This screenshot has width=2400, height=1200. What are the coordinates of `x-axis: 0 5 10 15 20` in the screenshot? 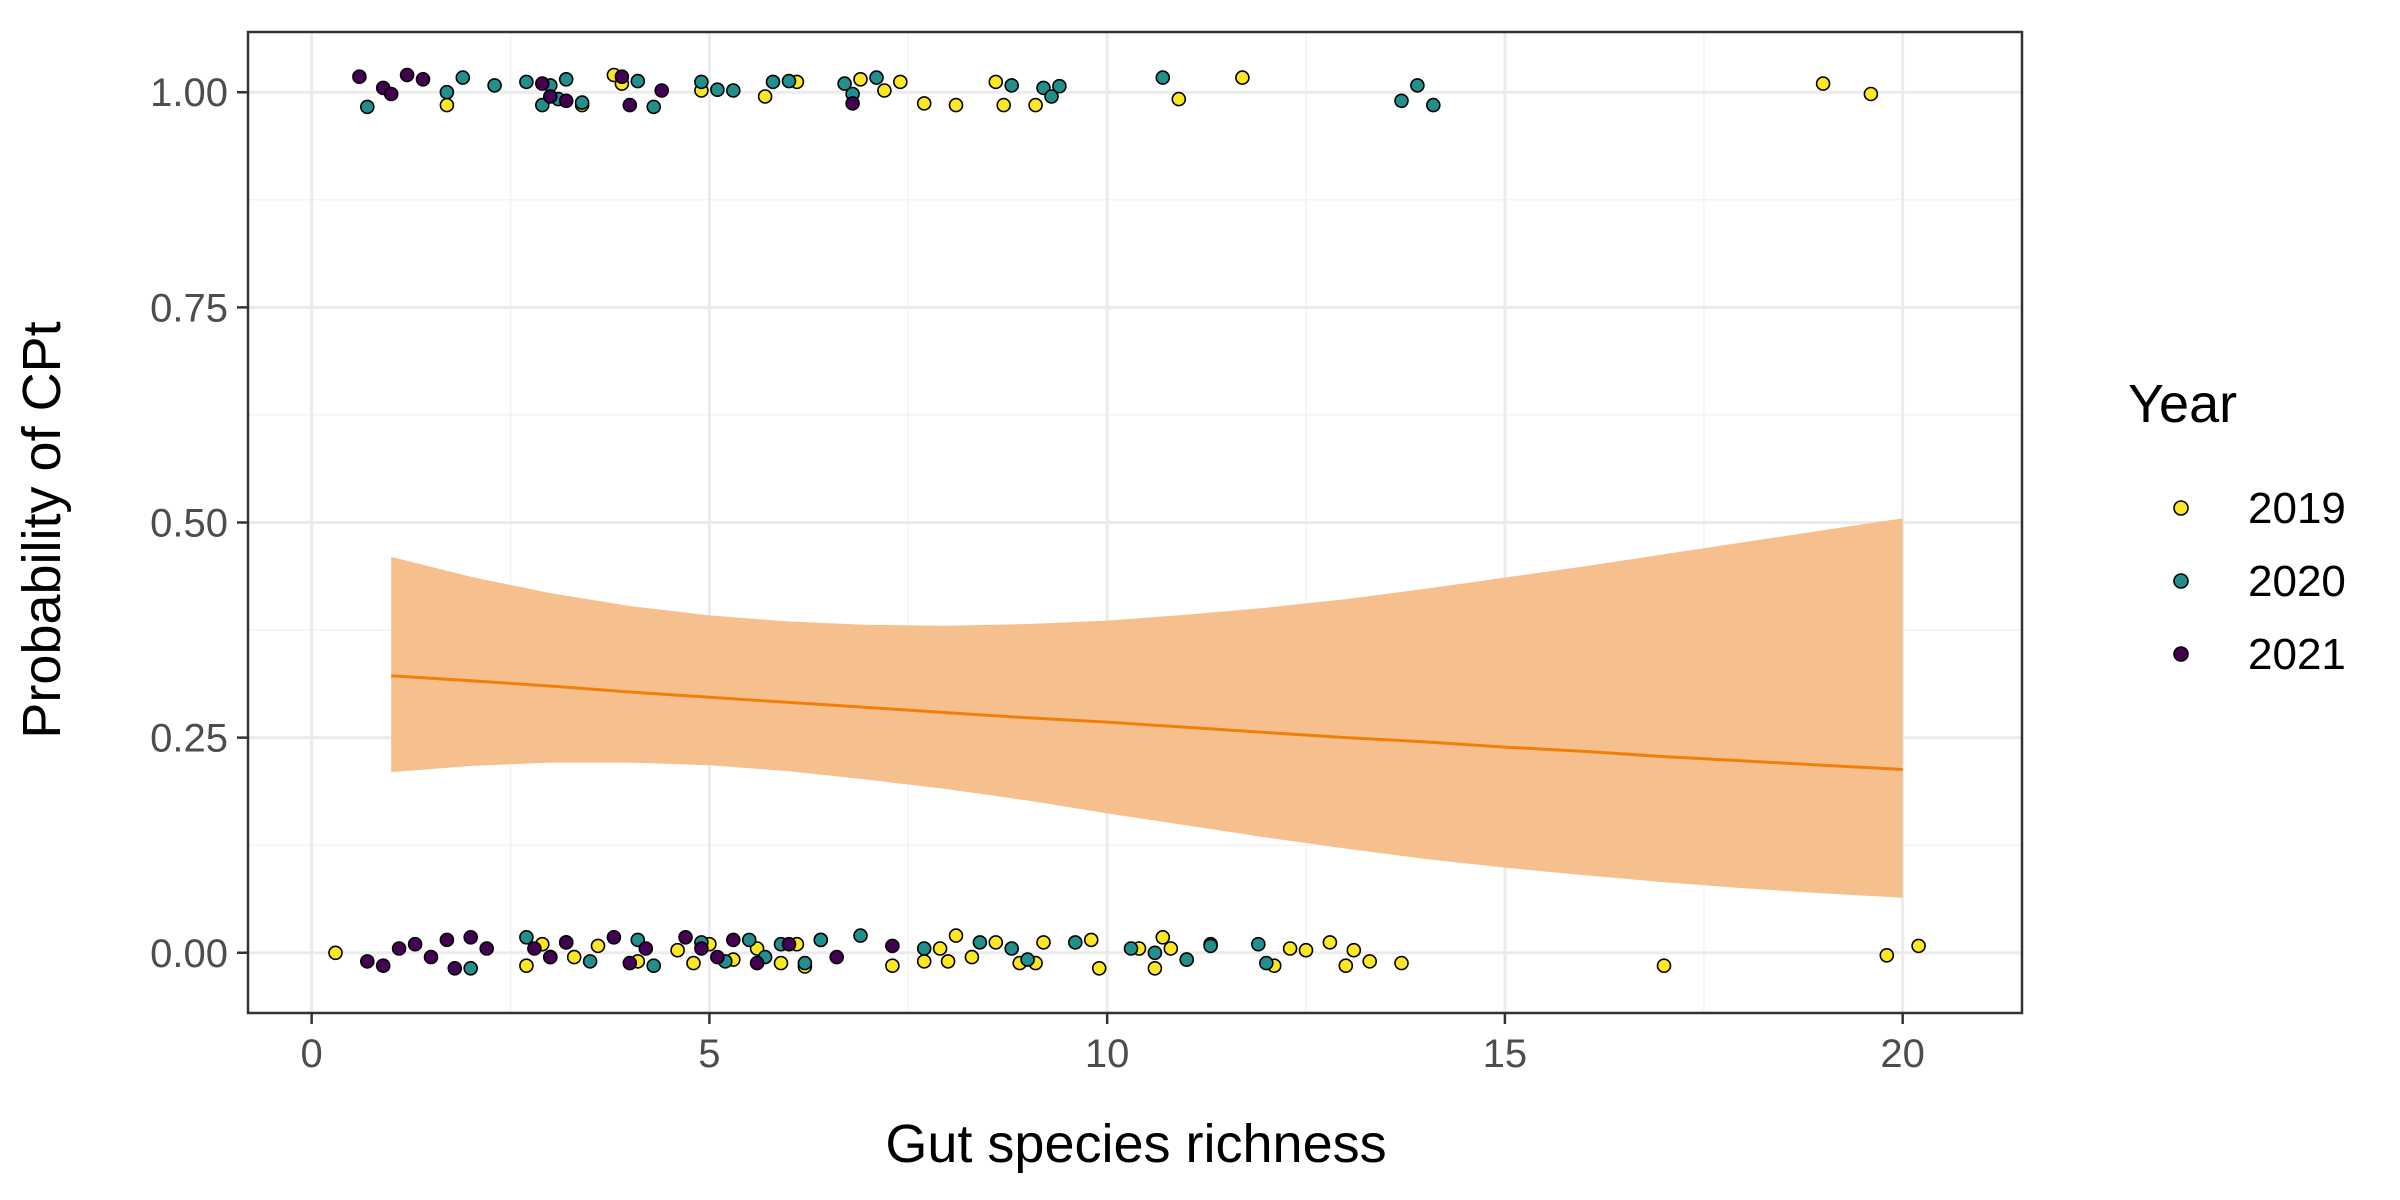 It's located at (1113, 1044).